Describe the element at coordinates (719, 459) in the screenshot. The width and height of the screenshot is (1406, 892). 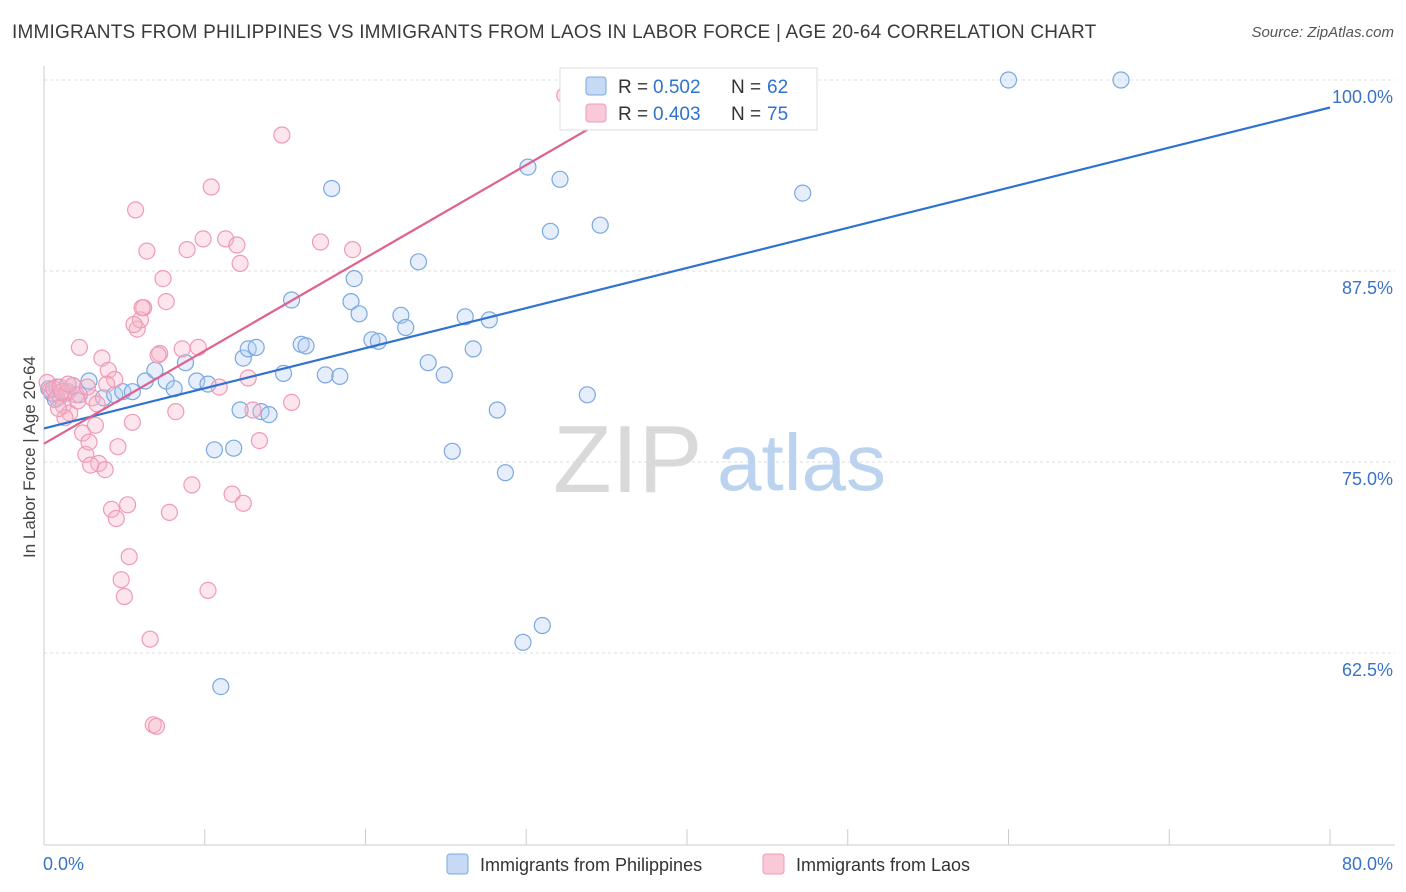
I see `watermark: ZIP atlas` at that location.